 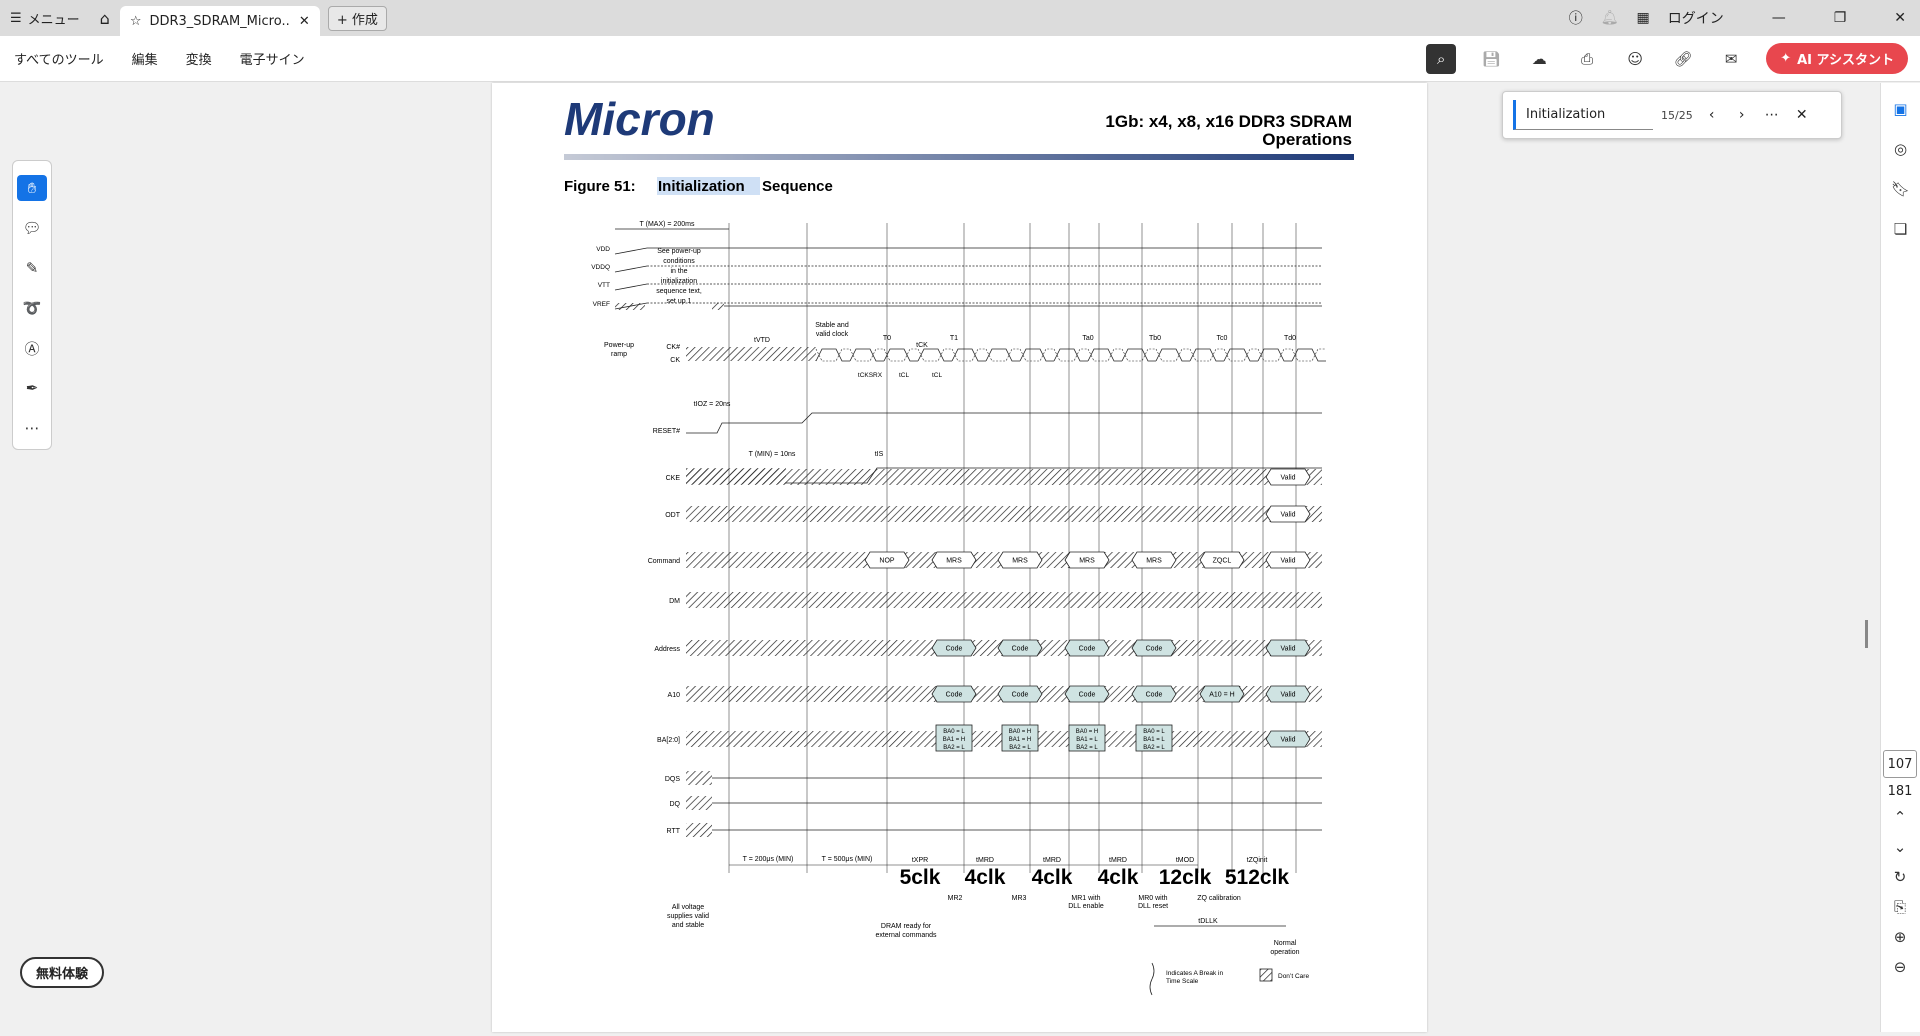 What do you see at coordinates (920, 860) in the screenshot?
I see `bottom-timing-label: tXPR` at bounding box center [920, 860].